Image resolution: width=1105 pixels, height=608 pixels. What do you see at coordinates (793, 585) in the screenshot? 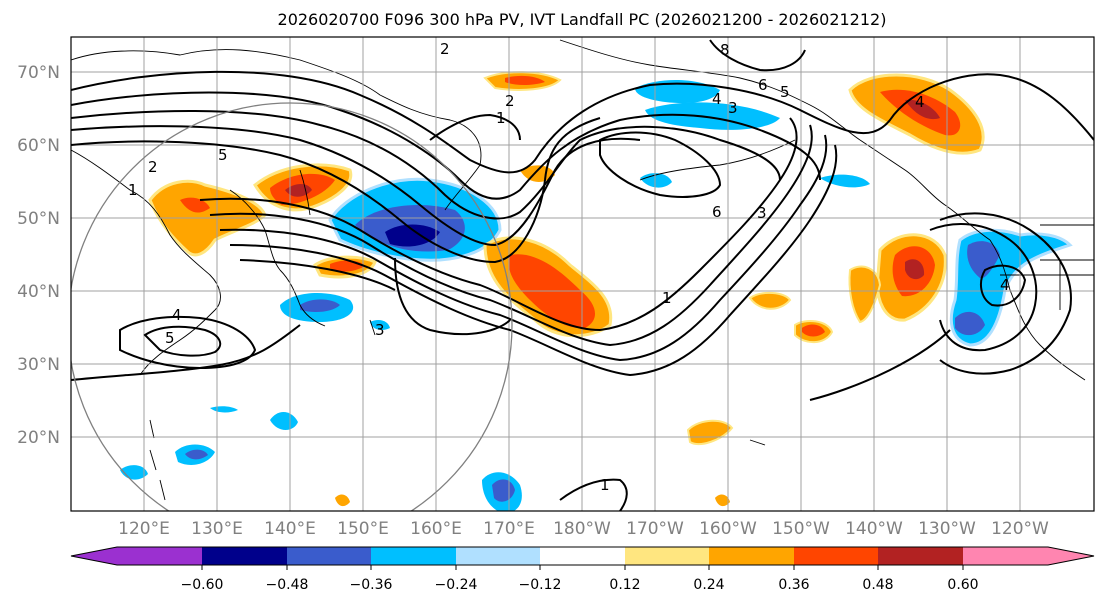
I see `colorbar-tick-label: 0.36` at bounding box center [793, 585].